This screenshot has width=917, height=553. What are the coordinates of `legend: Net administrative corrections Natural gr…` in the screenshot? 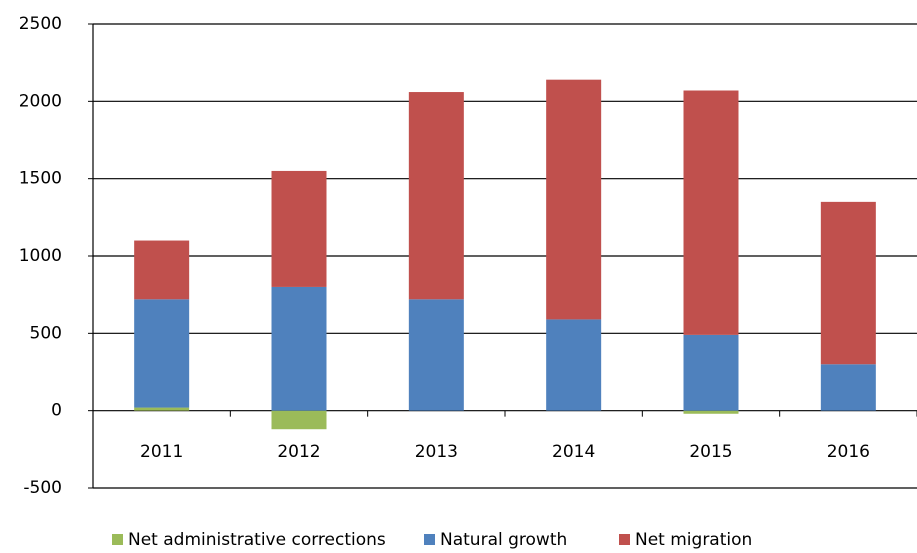 It's located at (432, 540).